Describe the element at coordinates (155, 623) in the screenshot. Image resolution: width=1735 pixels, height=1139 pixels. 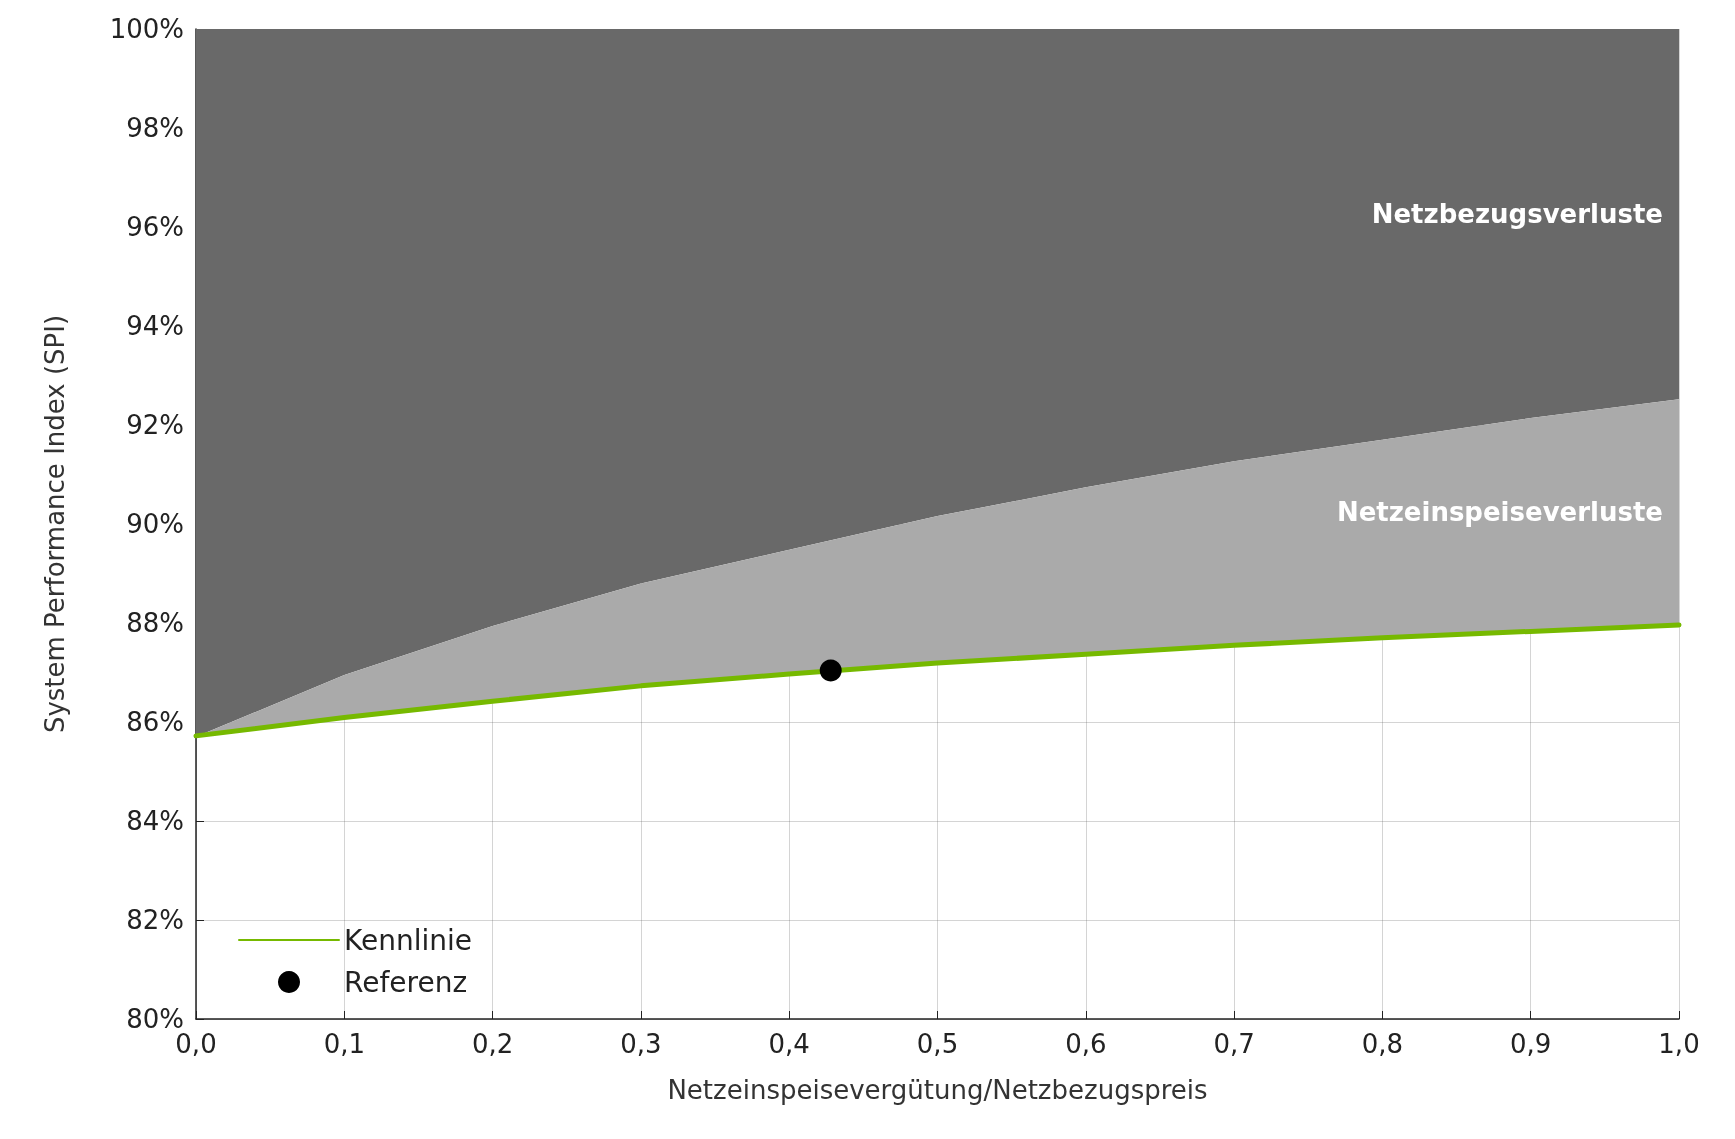
I see `y-tick-label: 88%` at that location.